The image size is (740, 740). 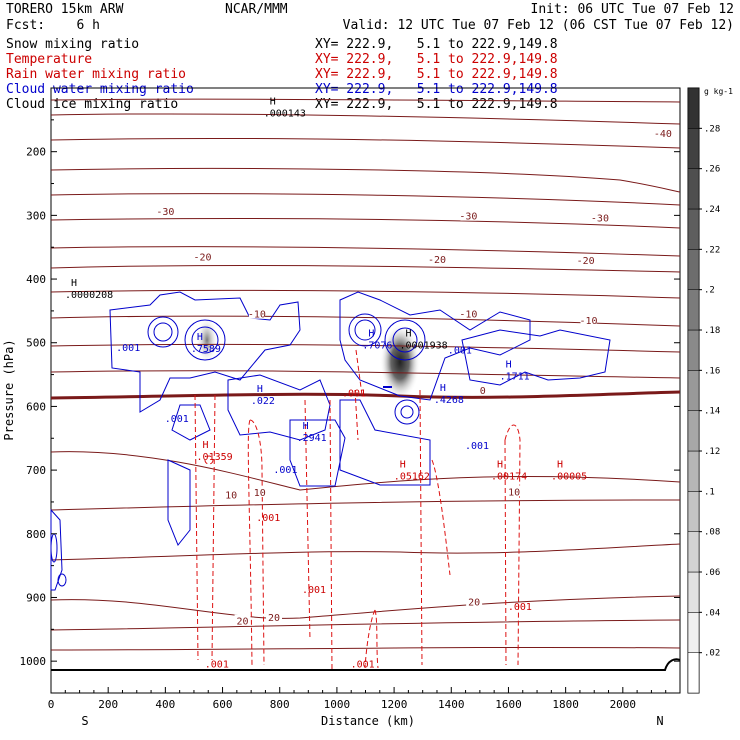 What do you see at coordinates (451, 704) in the screenshot?
I see `x-tick-label: 1400` at bounding box center [451, 704].